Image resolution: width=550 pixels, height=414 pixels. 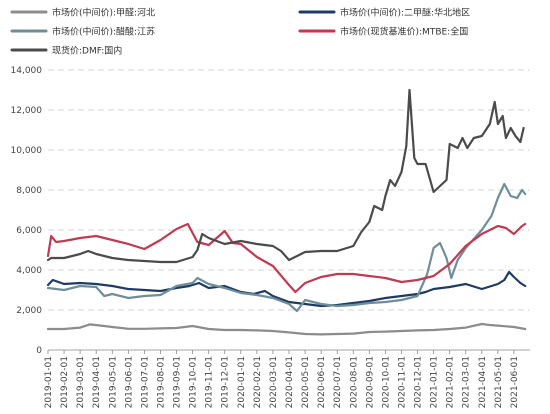 What do you see at coordinates (322, 382) in the screenshot?
I see `x-tick-label: 2020-06-01` at bounding box center [322, 382].